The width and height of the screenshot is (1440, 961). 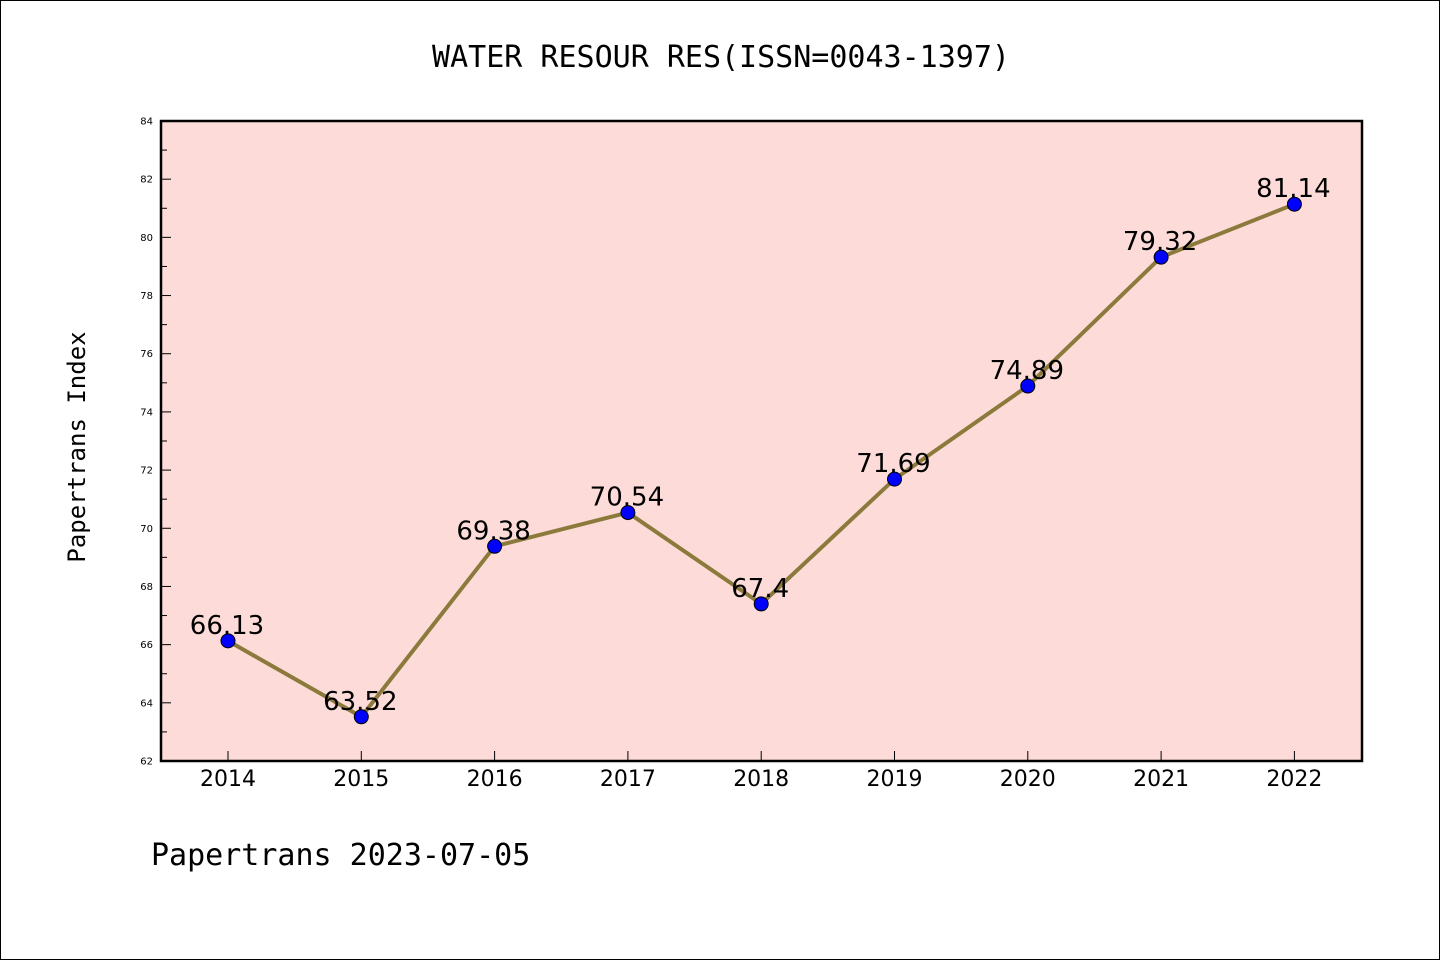 What do you see at coordinates (146, 296) in the screenshot?
I see `y-tick-label: 78` at bounding box center [146, 296].